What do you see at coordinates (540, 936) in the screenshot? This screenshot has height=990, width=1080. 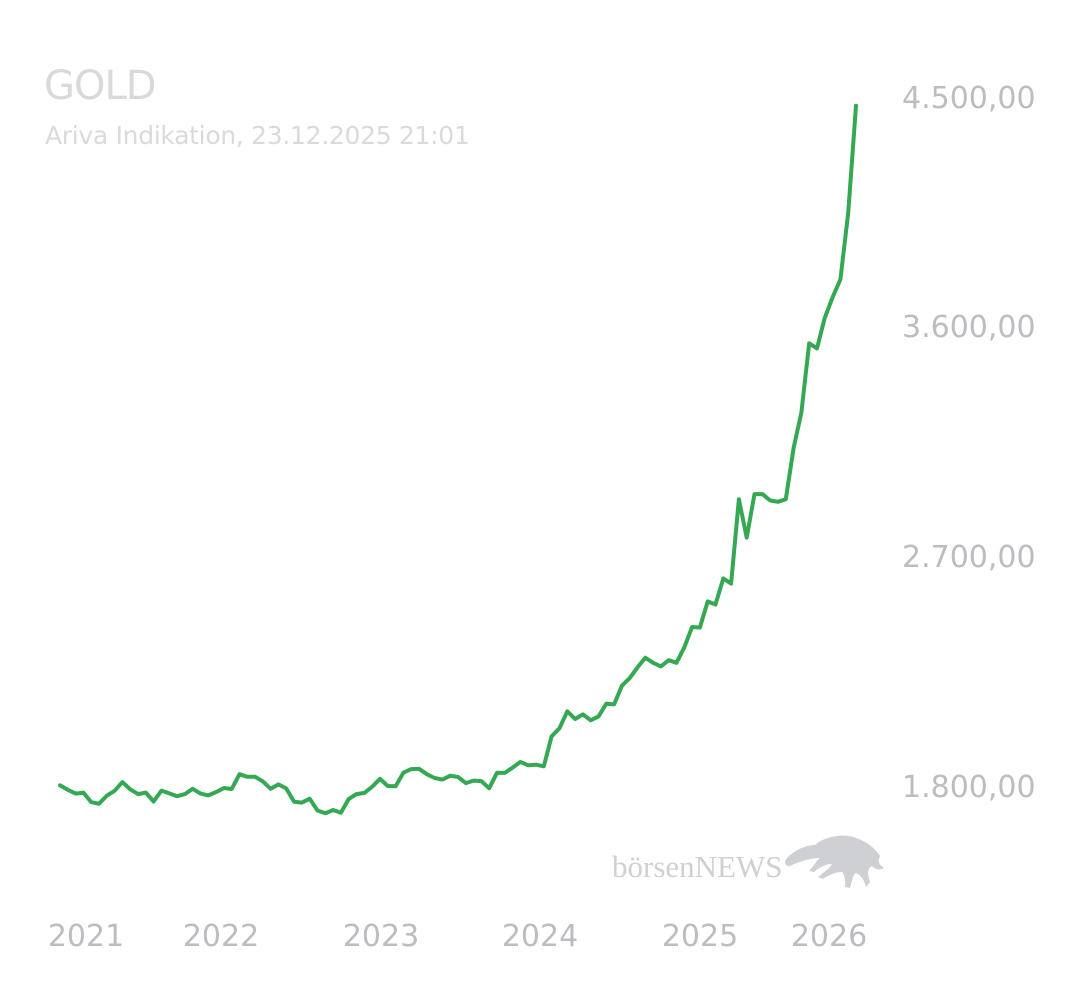 I see `x-tick-label: 2024` at bounding box center [540, 936].